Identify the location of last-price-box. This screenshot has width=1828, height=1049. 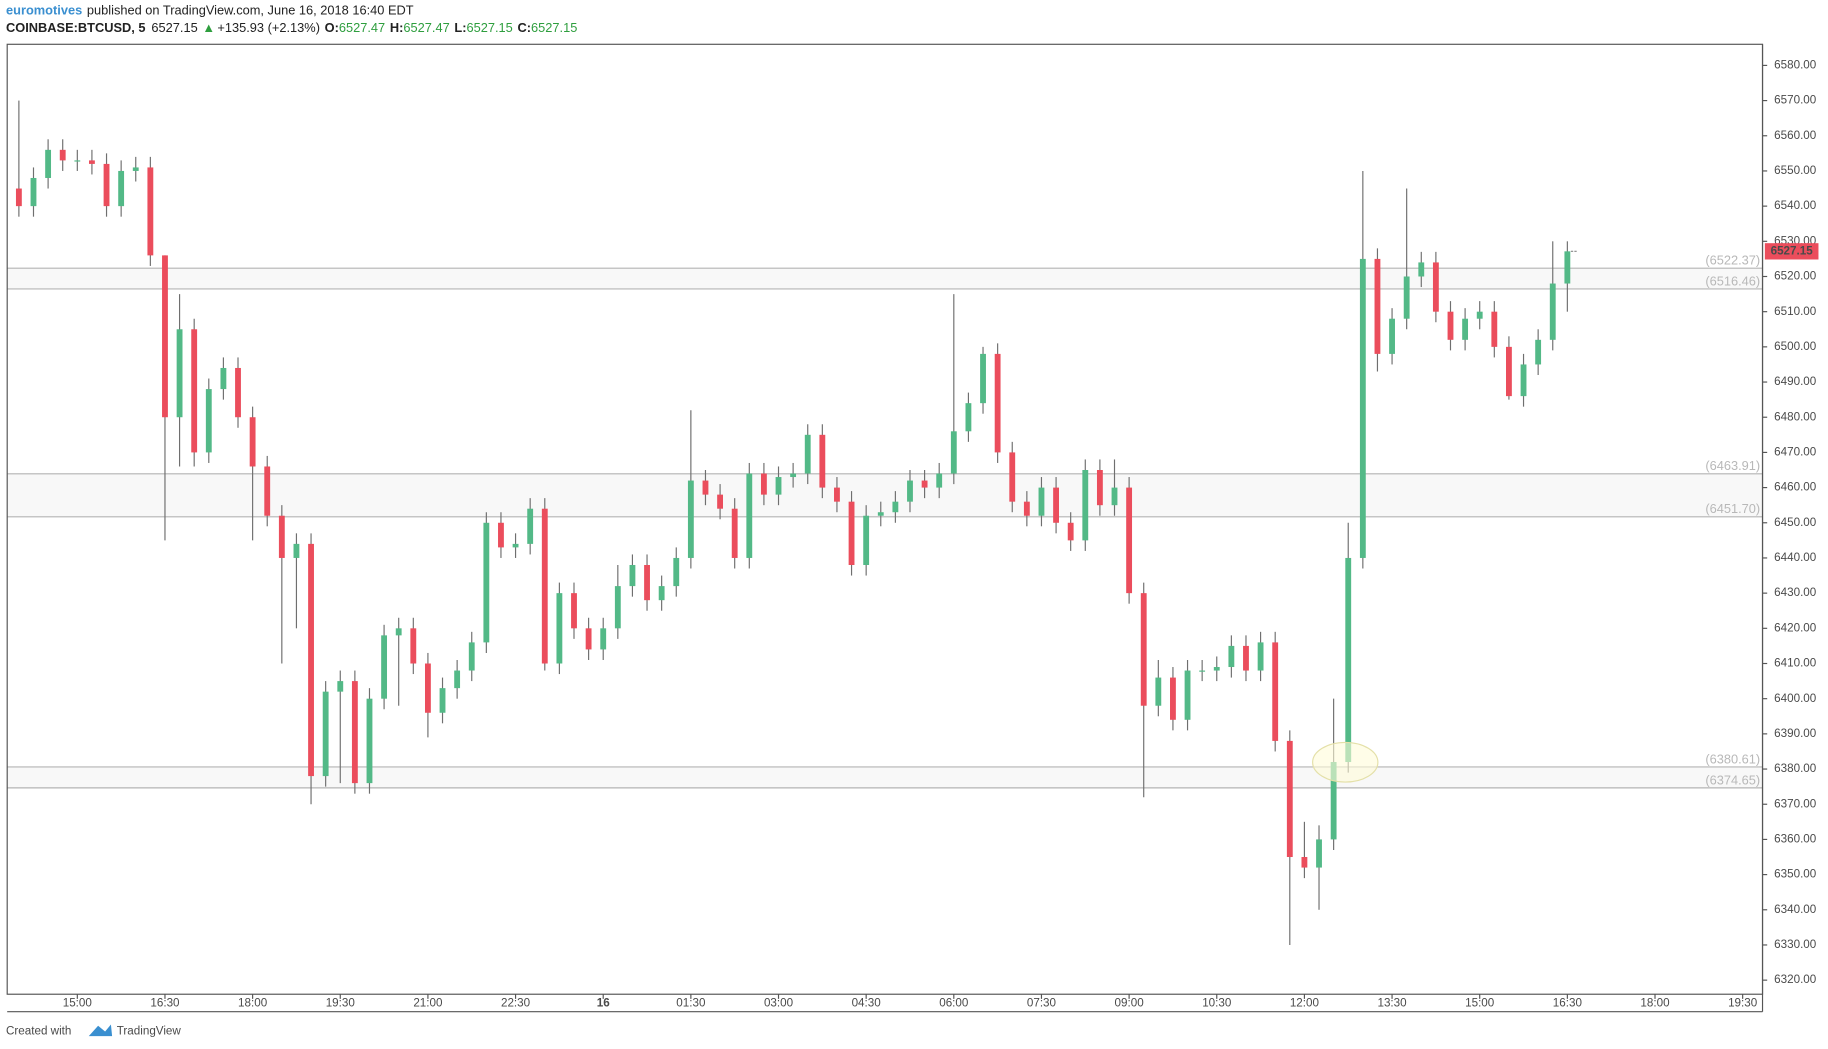
(1791, 251).